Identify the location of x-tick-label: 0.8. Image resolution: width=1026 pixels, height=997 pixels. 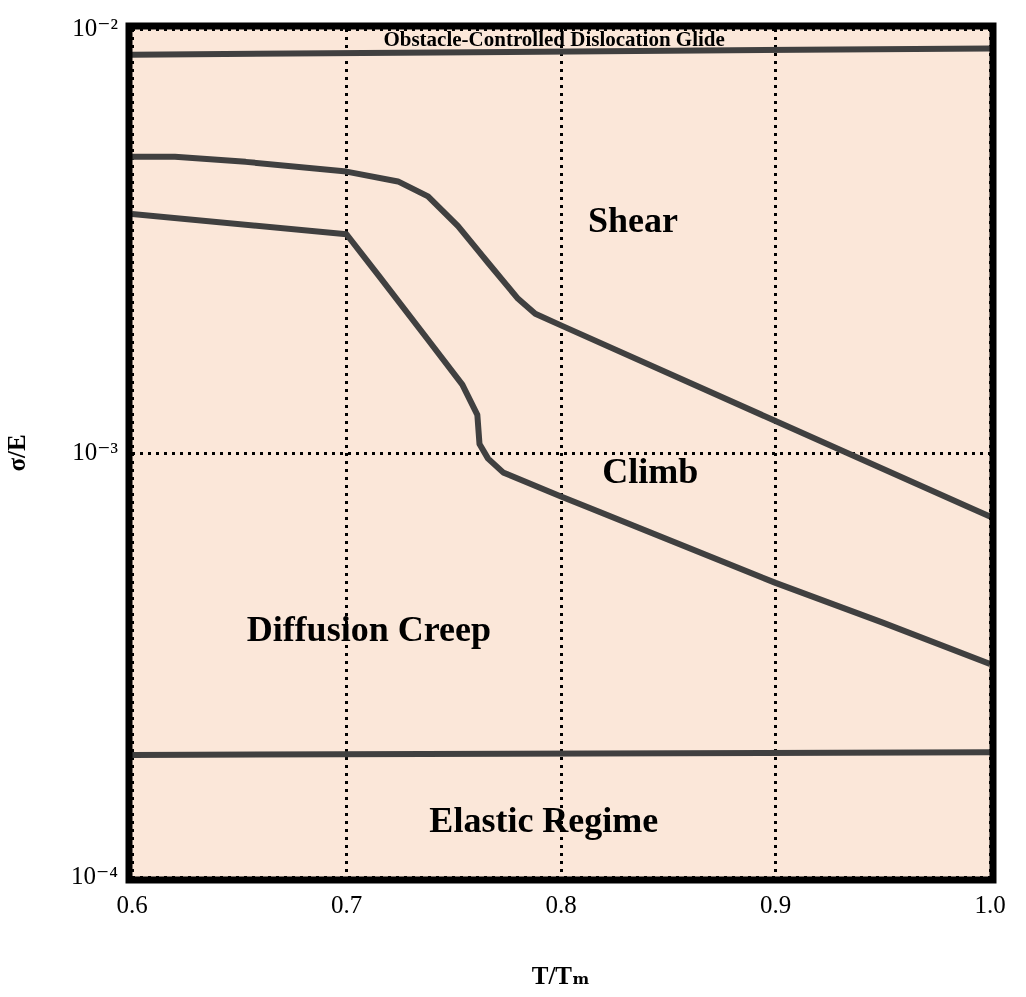
(561, 904).